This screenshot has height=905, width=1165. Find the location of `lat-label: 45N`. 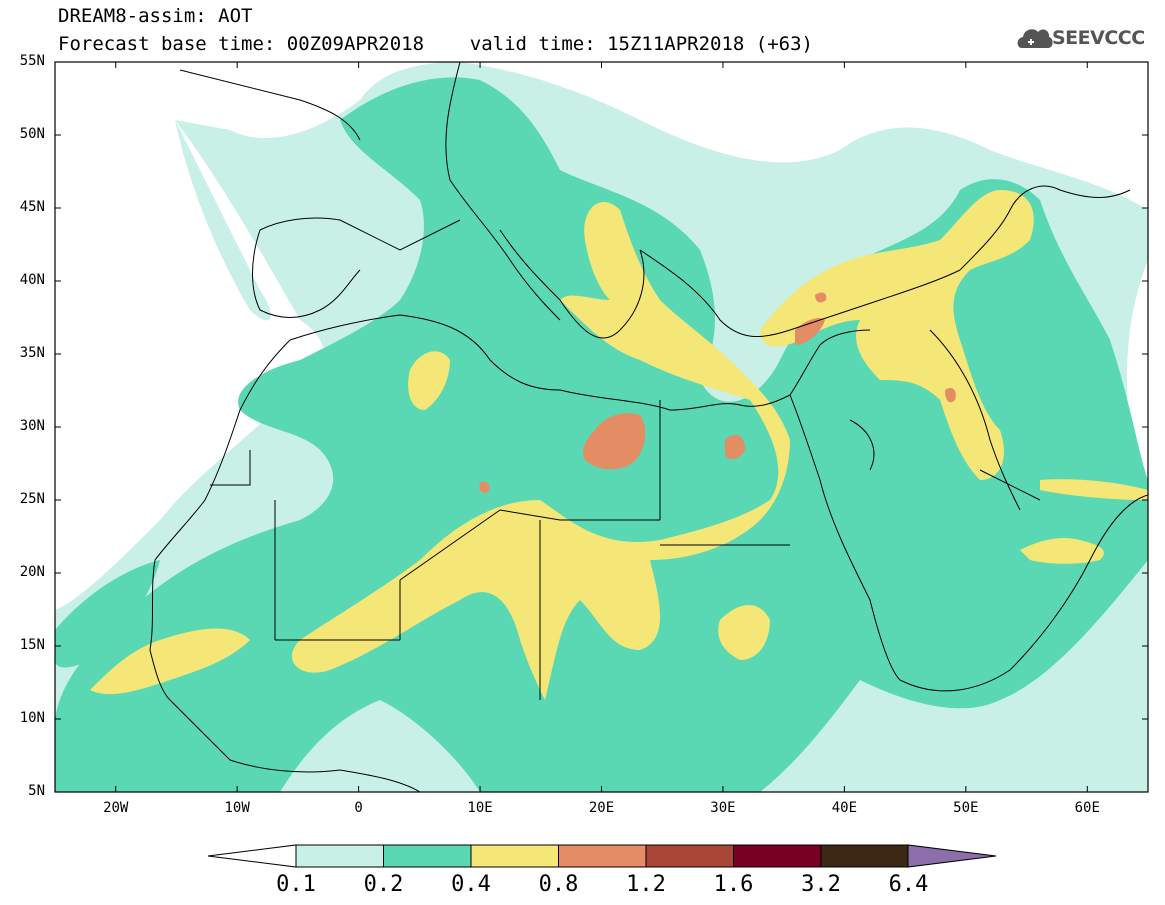

lat-label: 45N is located at coordinates (32, 207).